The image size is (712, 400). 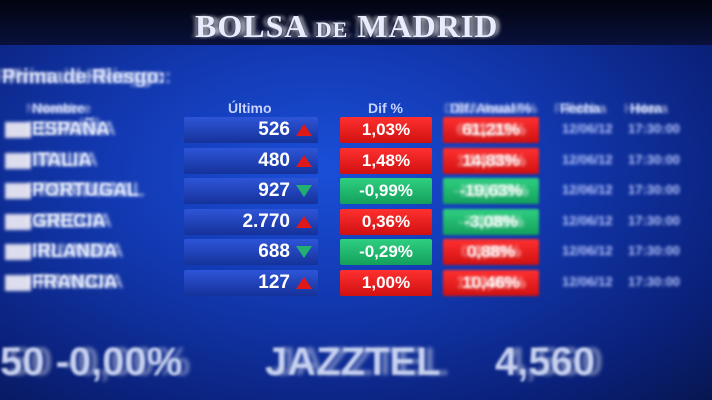 I want to click on header-dif: Dif %, so click(x=385, y=108).